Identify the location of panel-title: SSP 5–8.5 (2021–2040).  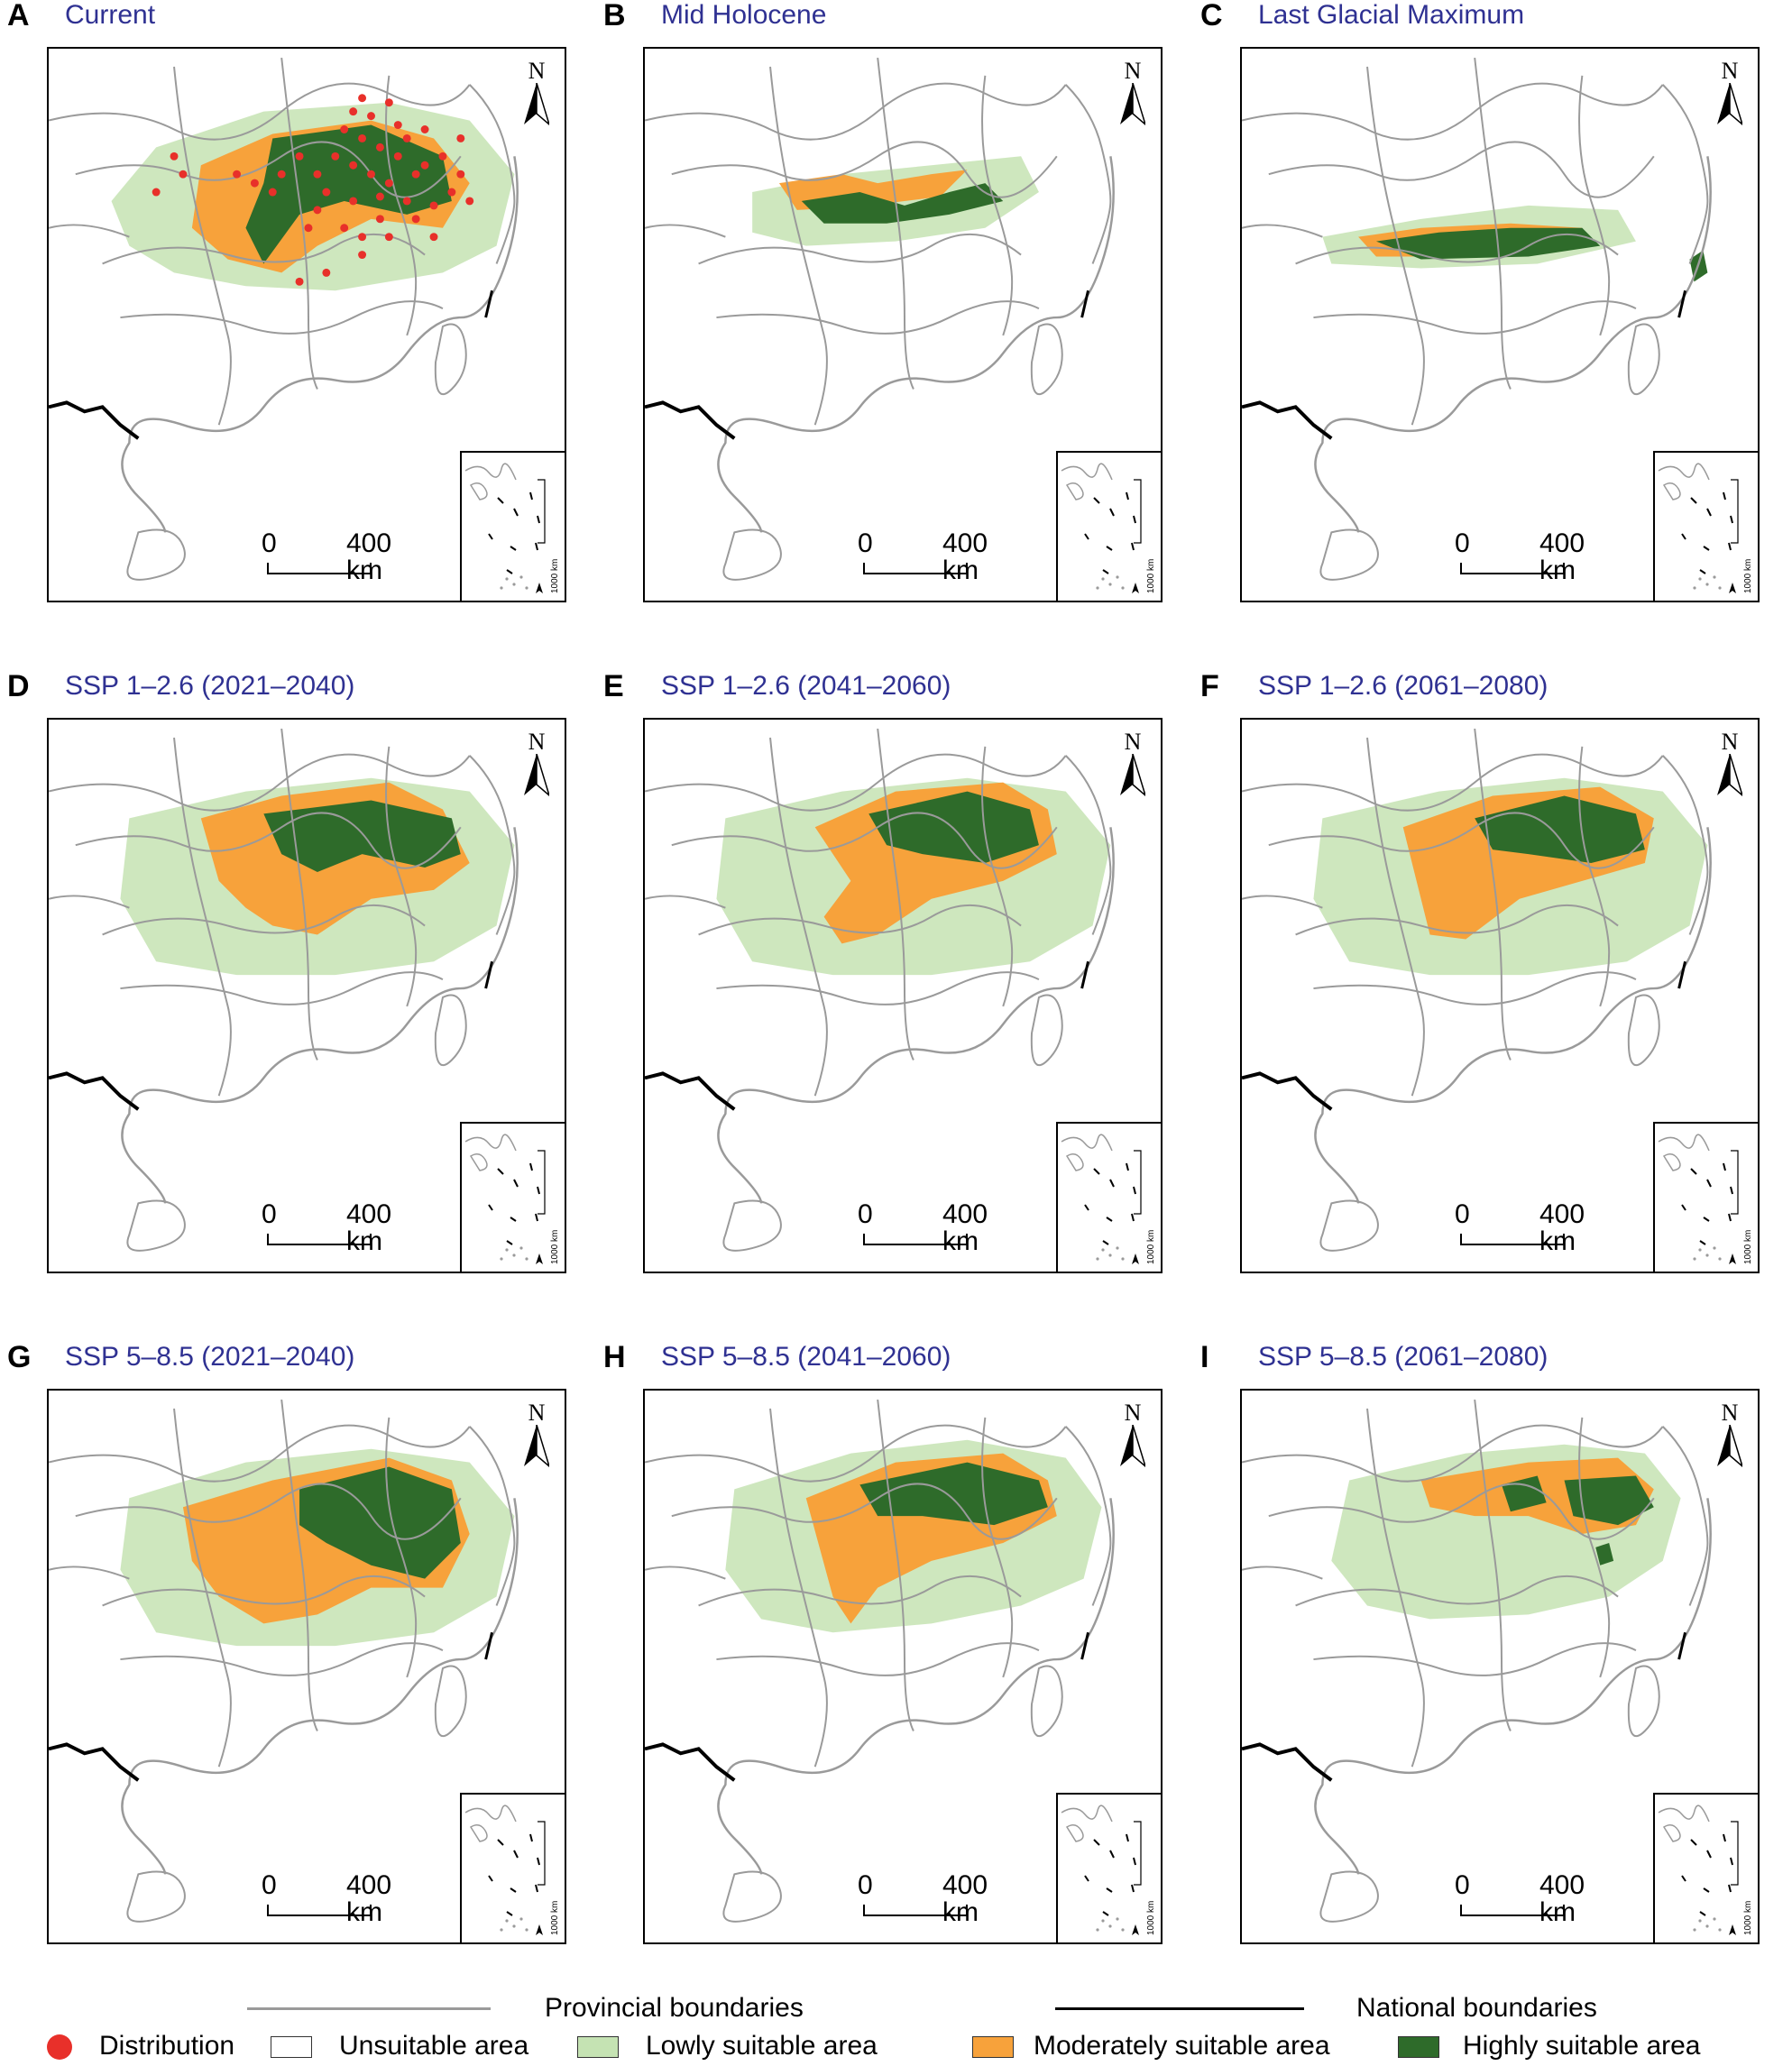
(210, 1357).